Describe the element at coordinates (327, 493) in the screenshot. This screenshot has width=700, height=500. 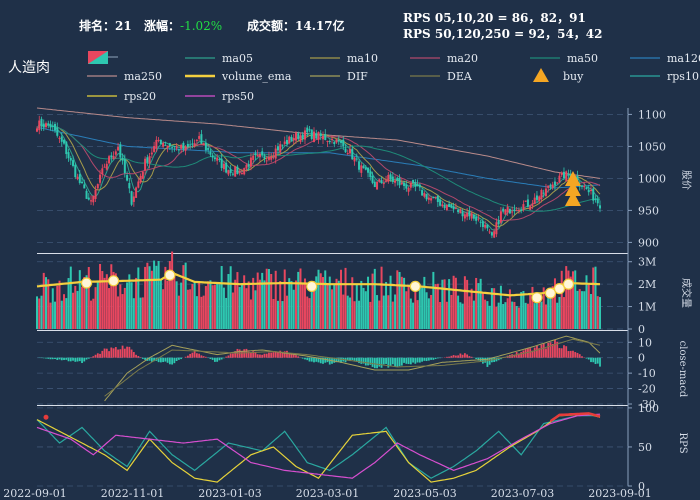
I see `x-tick-label: 2023-03-01` at that location.